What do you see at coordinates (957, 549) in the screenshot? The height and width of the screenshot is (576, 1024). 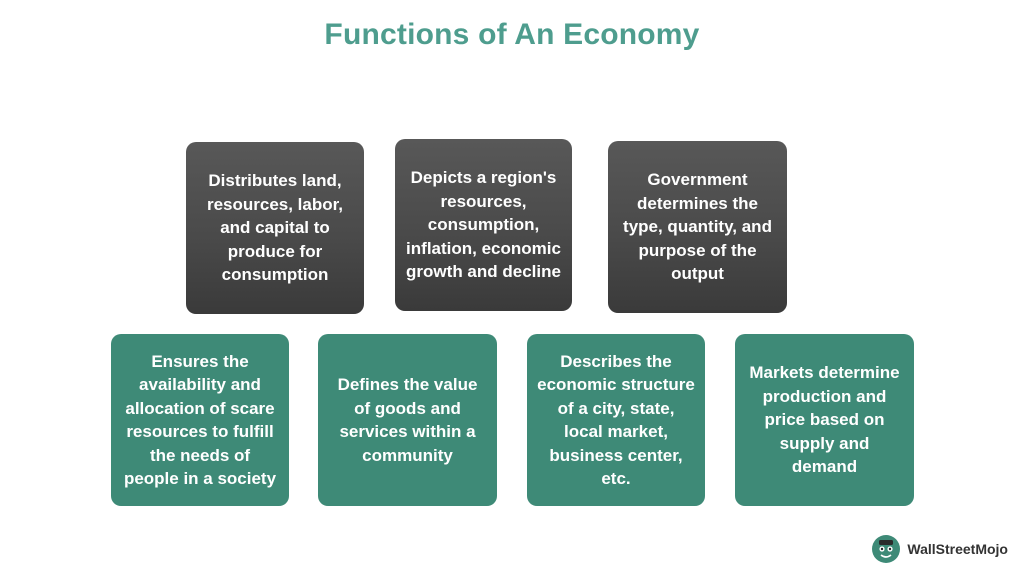 I see `logo-text: WallStreetMojo` at bounding box center [957, 549].